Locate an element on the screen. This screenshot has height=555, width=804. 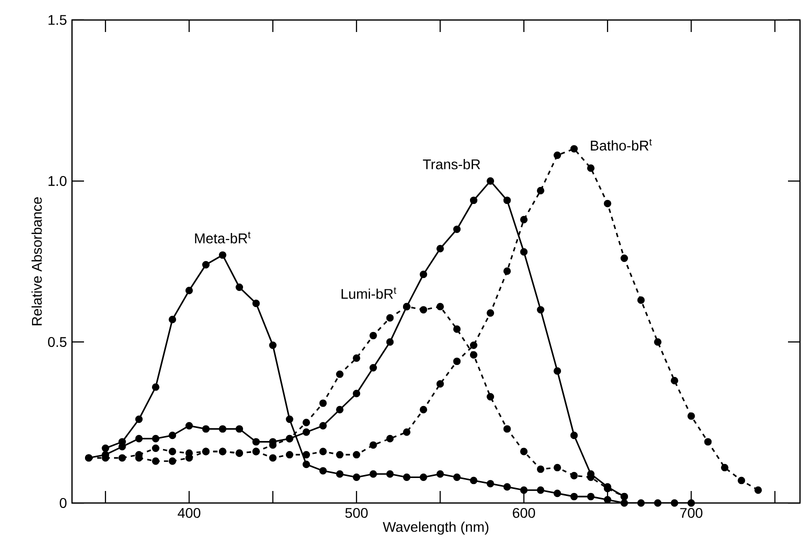
y-tick-label: 0 is located at coordinates (63, 503).